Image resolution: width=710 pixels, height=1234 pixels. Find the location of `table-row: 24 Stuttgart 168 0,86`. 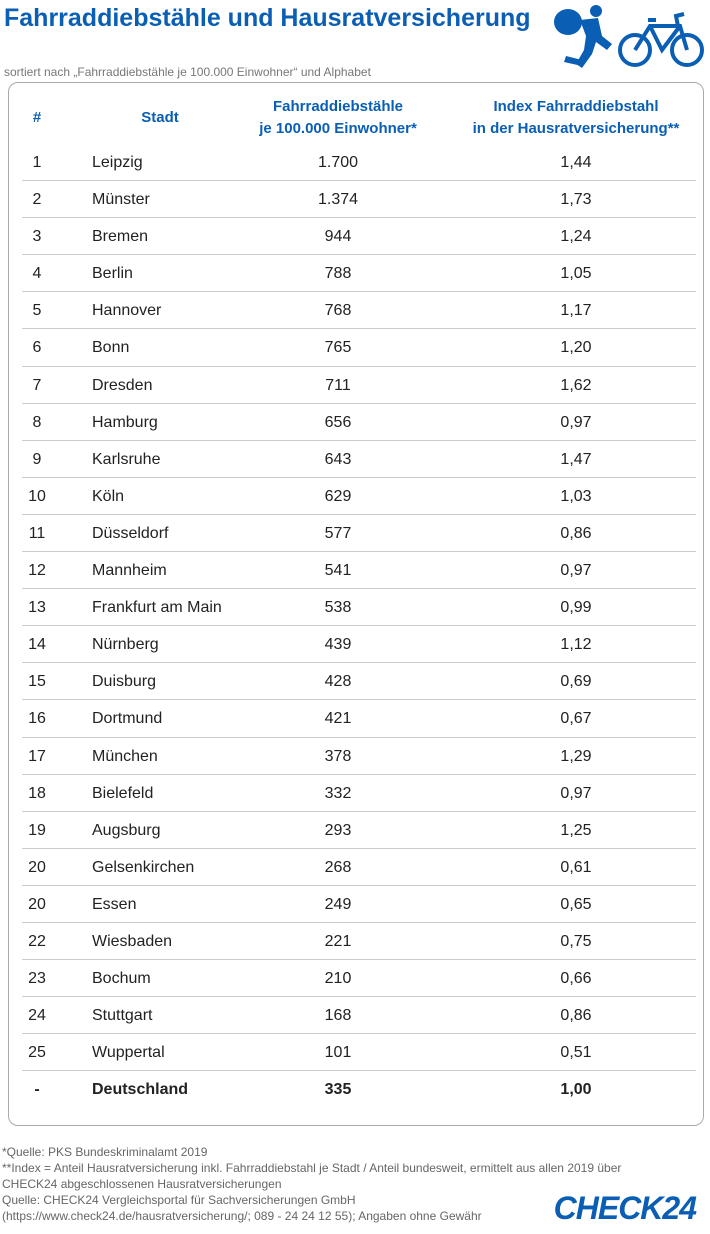

table-row: 24 Stuttgart 168 0,86 is located at coordinates (359, 1016).